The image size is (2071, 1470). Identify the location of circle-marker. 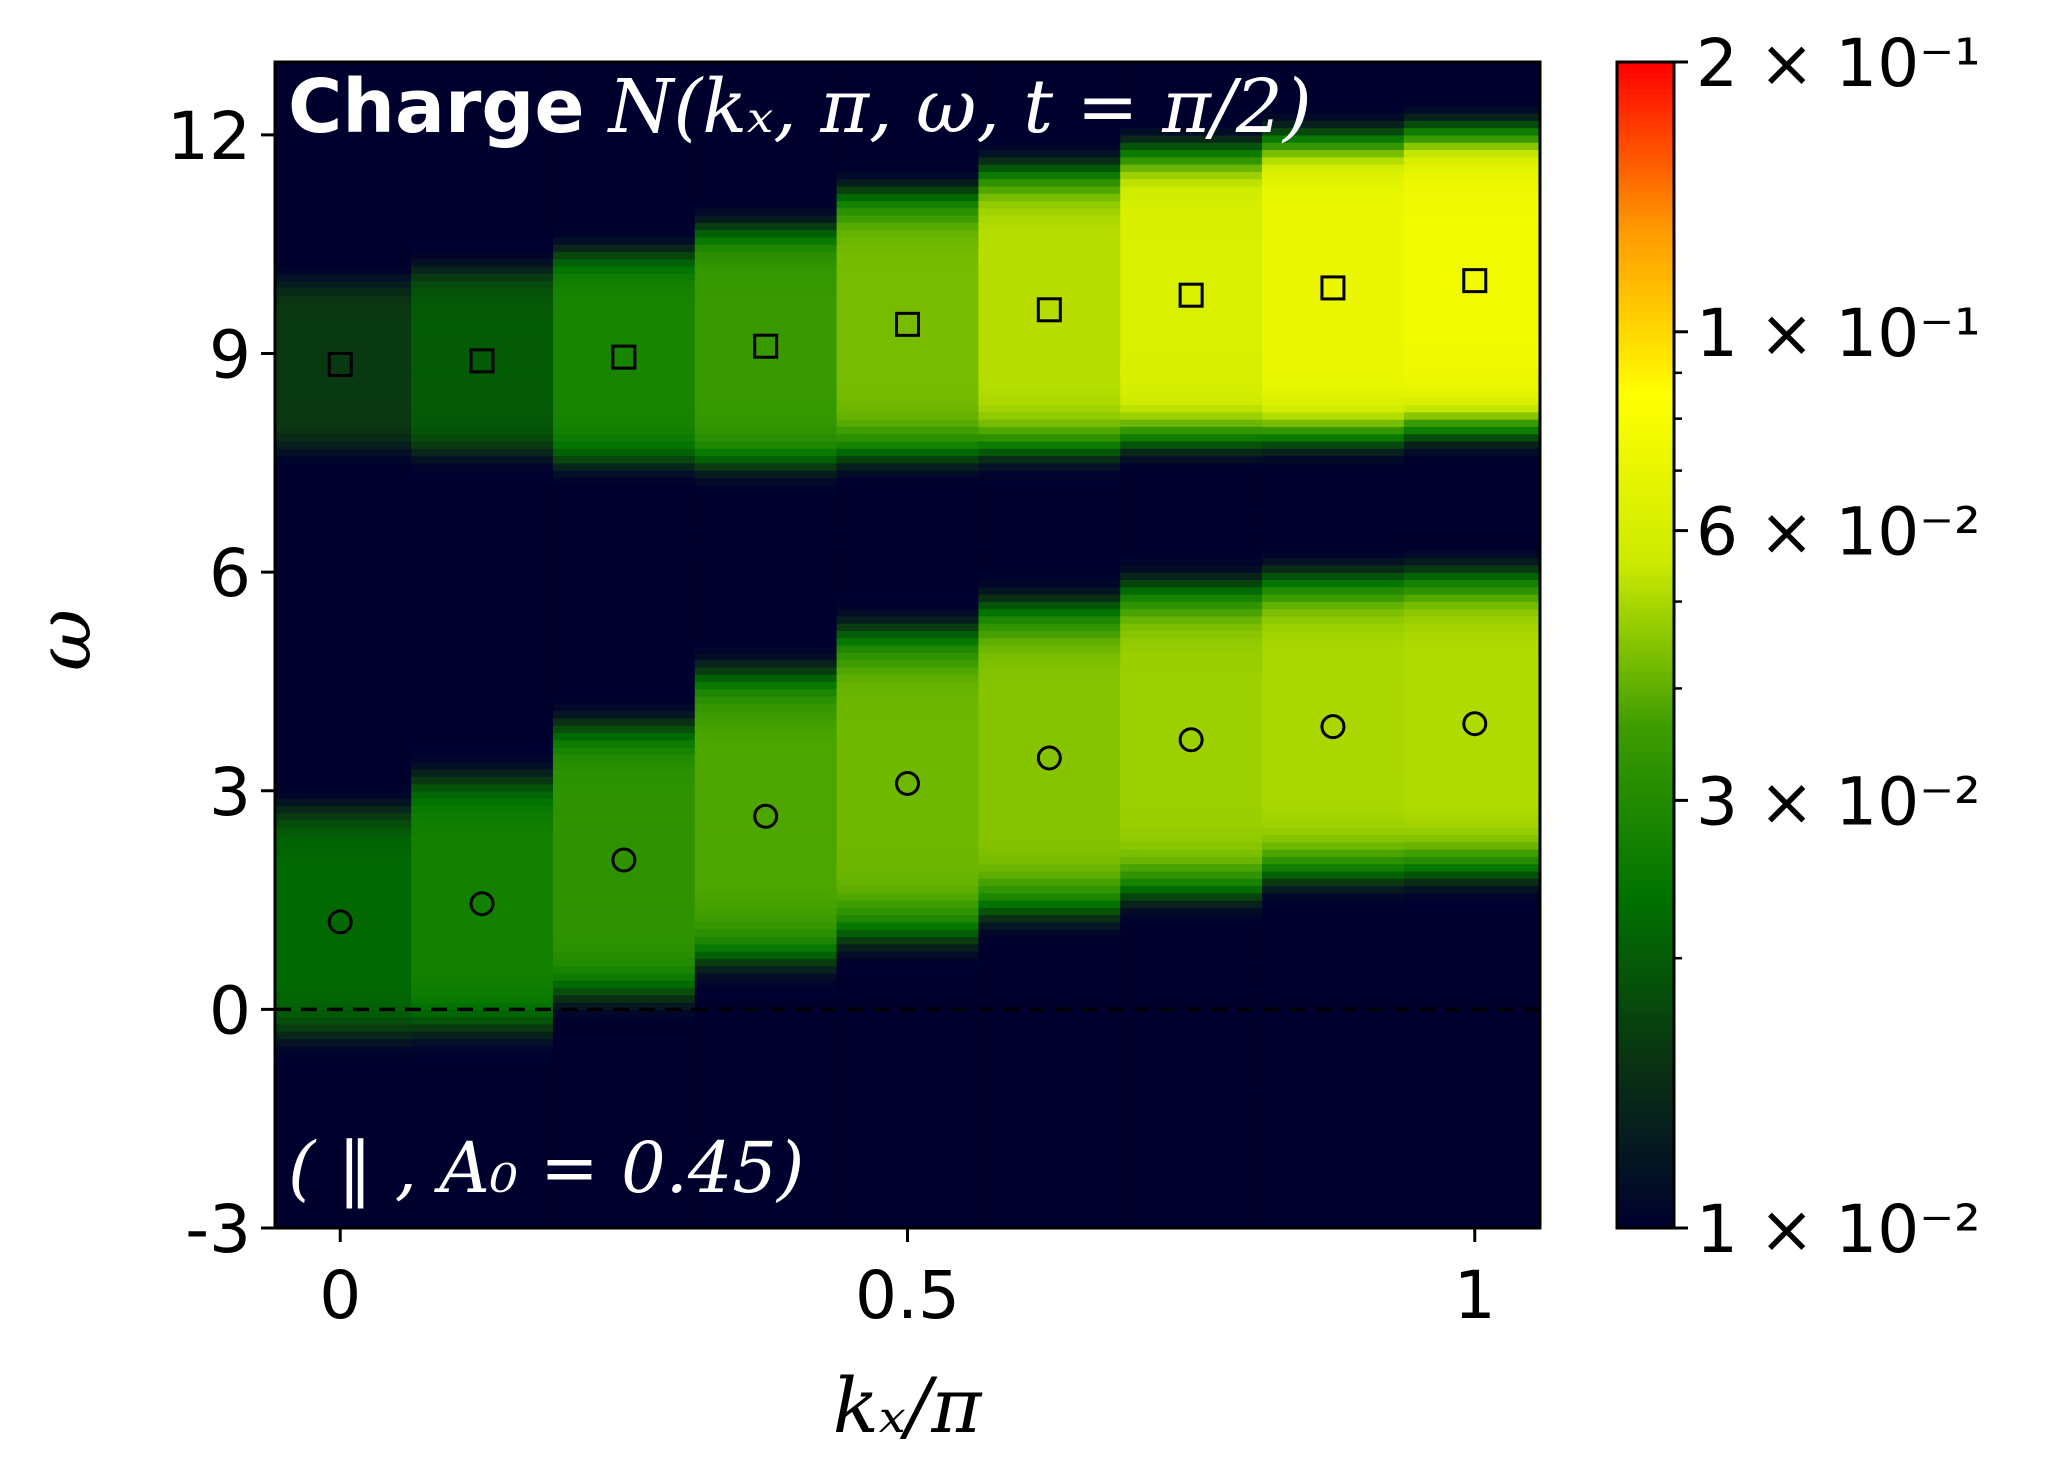
(766, 816).